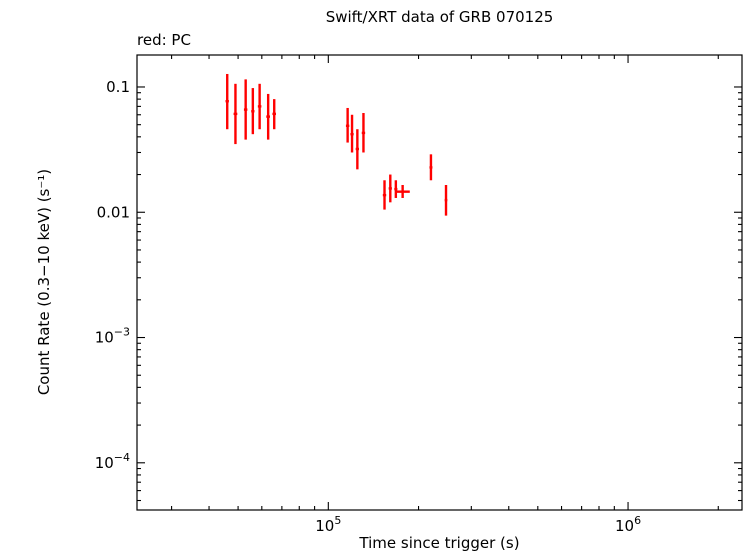  Describe the element at coordinates (113, 212) in the screenshot. I see `y-tick-label: 0.01` at that location.